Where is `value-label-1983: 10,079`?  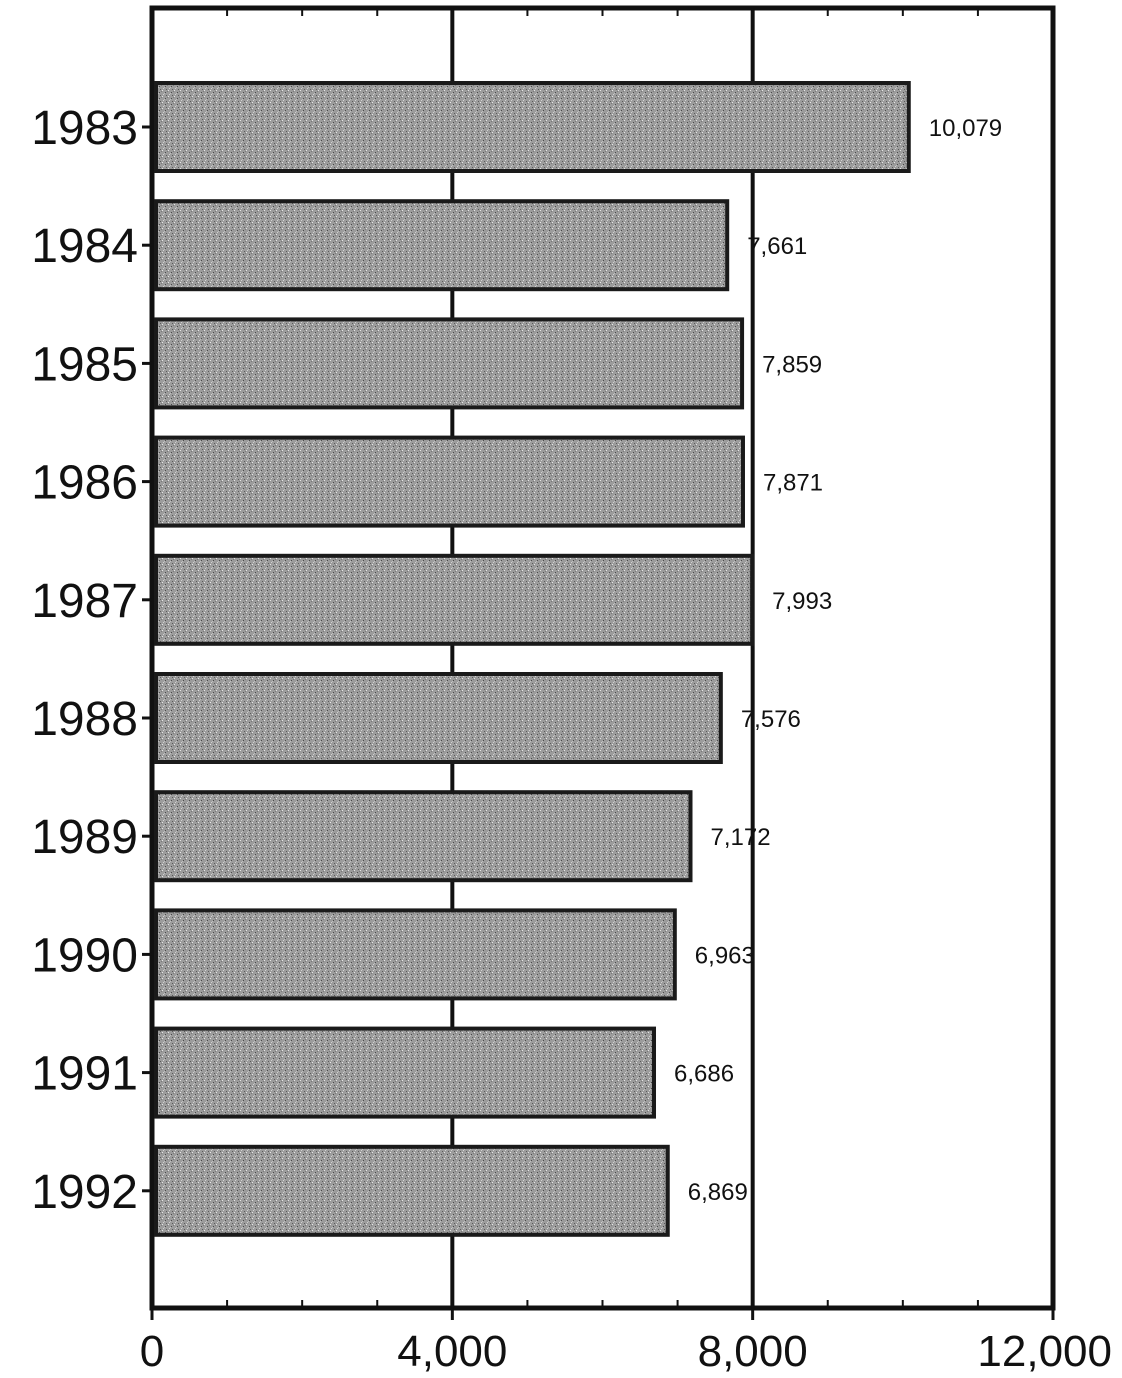 value-label-1983: 10,079 is located at coordinates (965, 128).